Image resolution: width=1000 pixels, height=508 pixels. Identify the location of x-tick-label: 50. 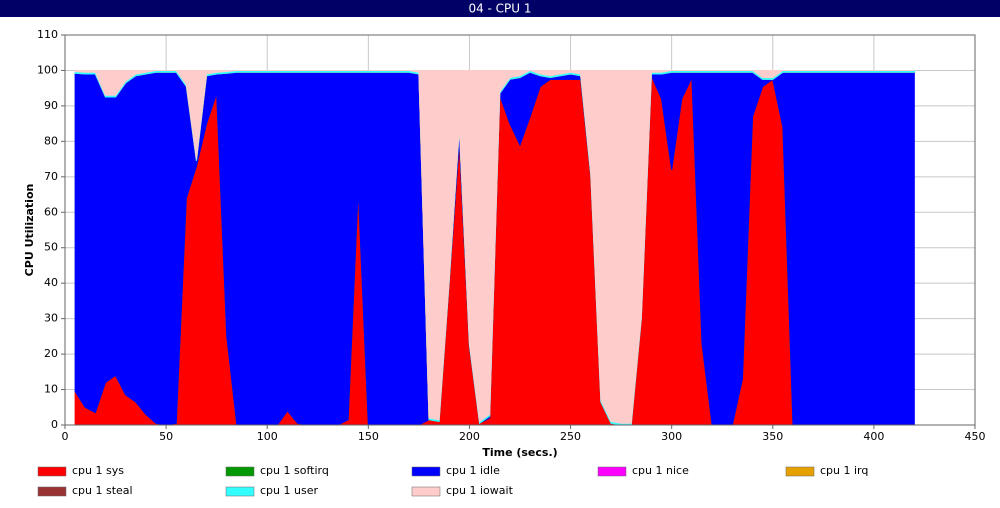
(166, 436).